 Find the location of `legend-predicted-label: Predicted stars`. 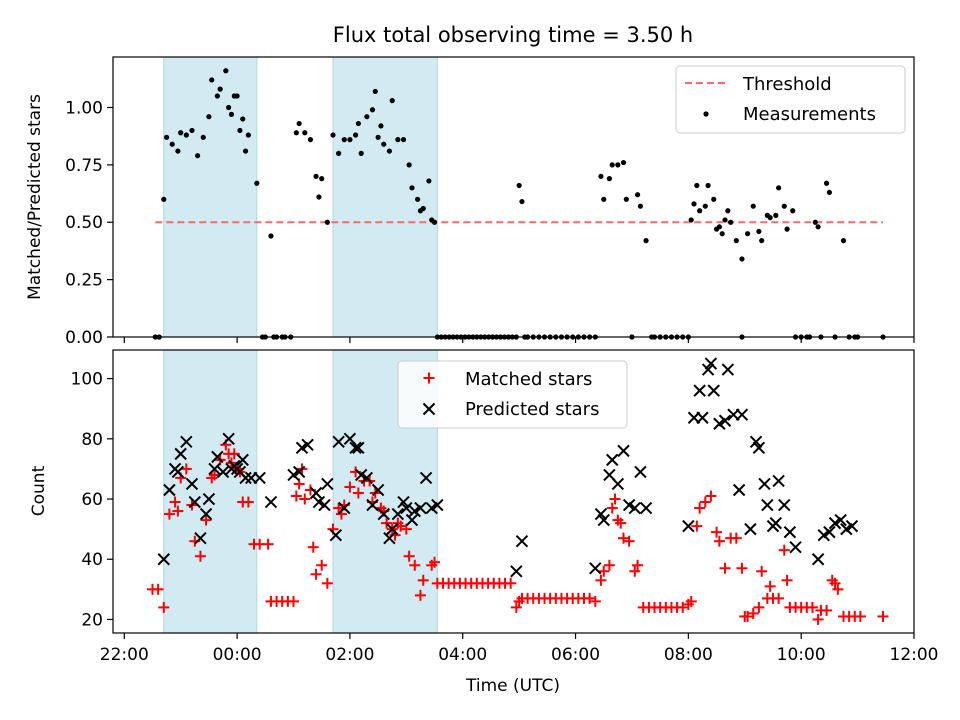

legend-predicted-label: Predicted stars is located at coordinates (532, 409).